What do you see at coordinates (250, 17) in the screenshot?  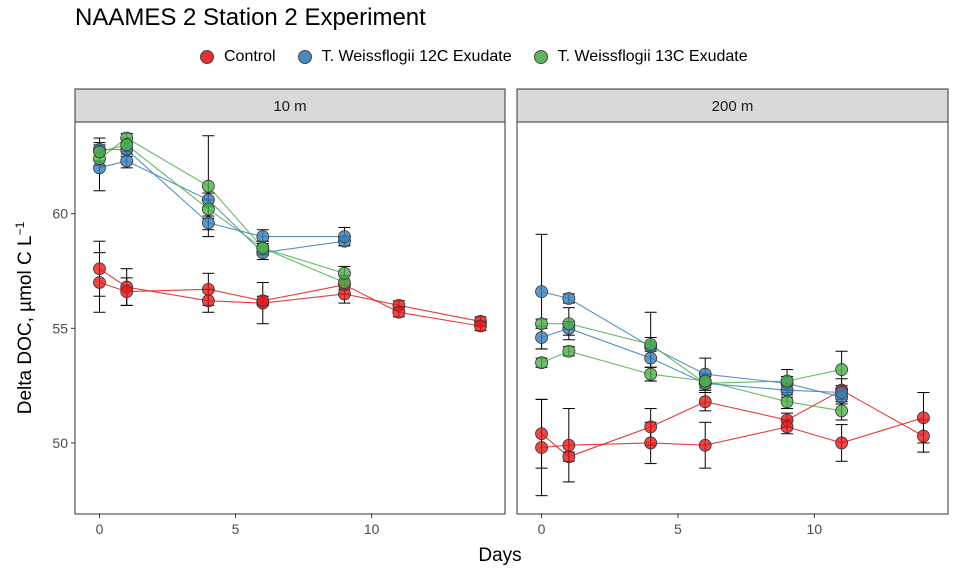 I see `chart-title: NAAMES 2 Station 2 Experiment` at bounding box center [250, 17].